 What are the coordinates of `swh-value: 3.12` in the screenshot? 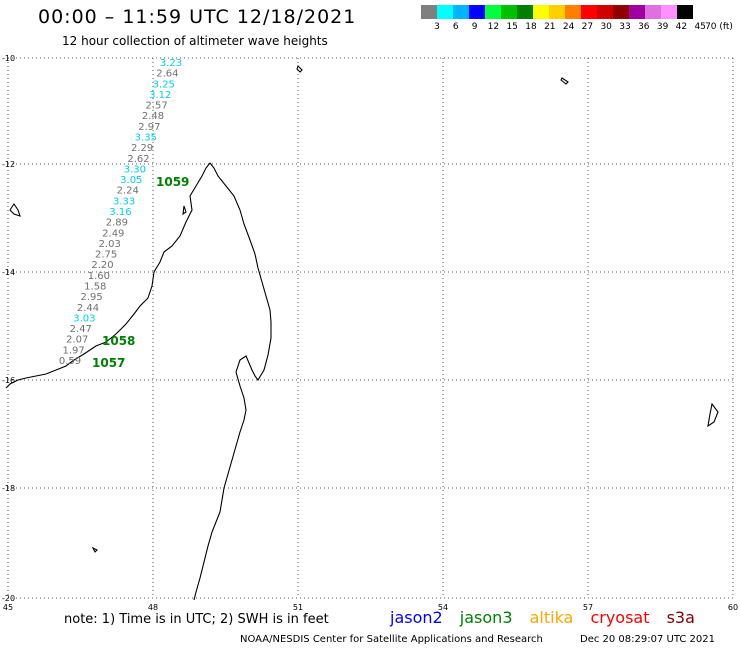 It's located at (160, 95).